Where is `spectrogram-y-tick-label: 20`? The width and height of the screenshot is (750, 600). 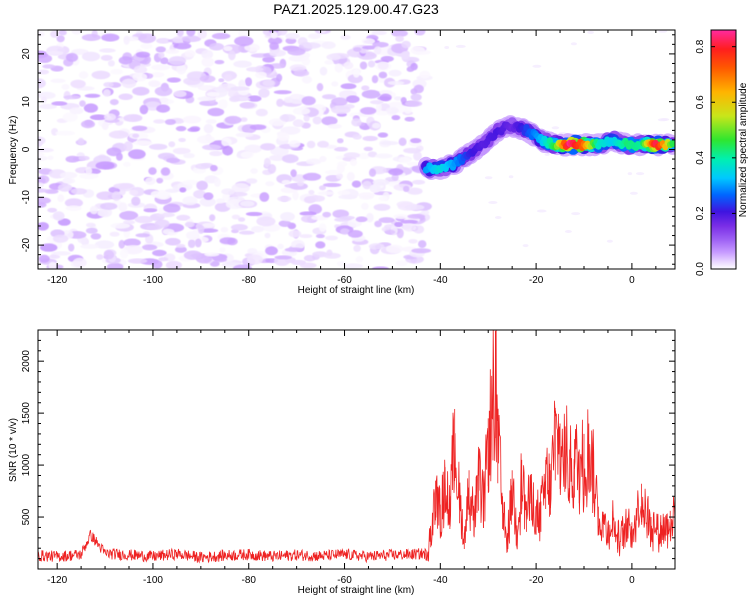
spectrogram-y-tick-label: 20 is located at coordinates (26, 54).